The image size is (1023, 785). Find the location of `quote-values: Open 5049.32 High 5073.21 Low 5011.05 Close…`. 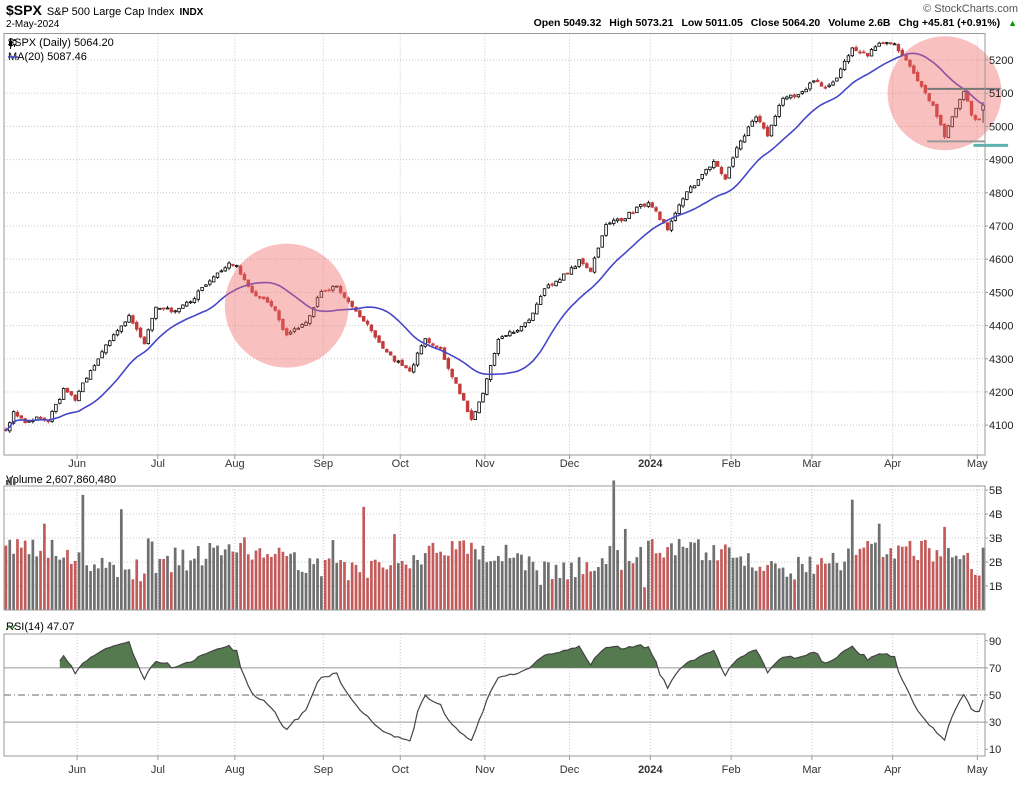

quote-values: Open 5049.32 High 5073.21 Low 5011.05 Close… is located at coordinates (767, 23).